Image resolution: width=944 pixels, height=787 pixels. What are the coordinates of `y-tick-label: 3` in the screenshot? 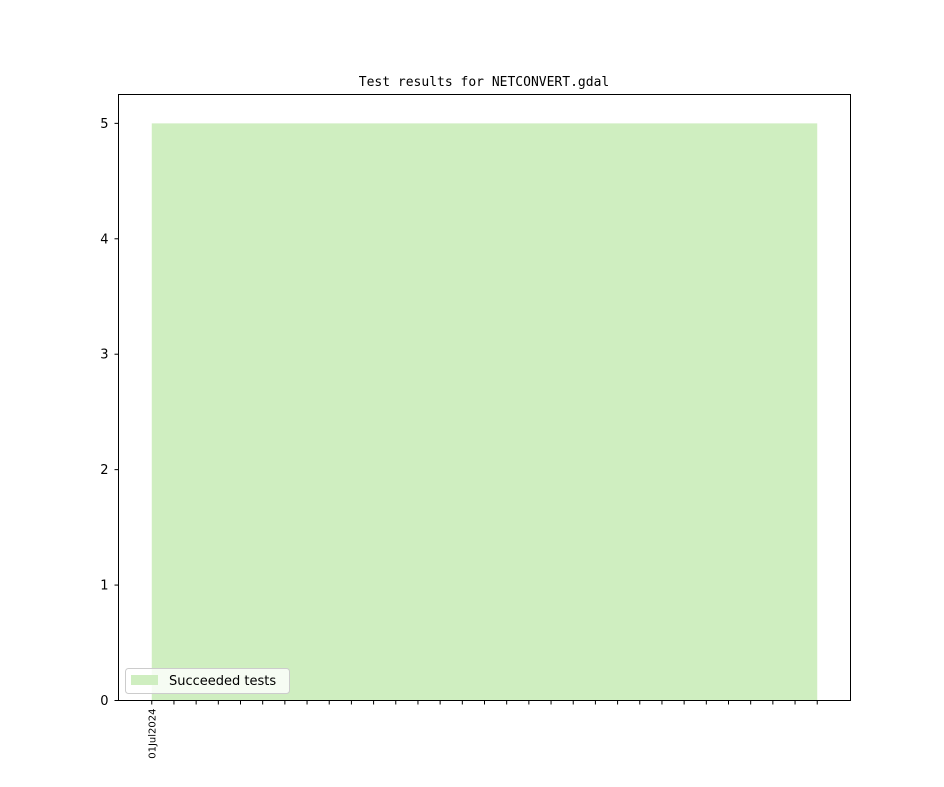 It's located at (104, 355).